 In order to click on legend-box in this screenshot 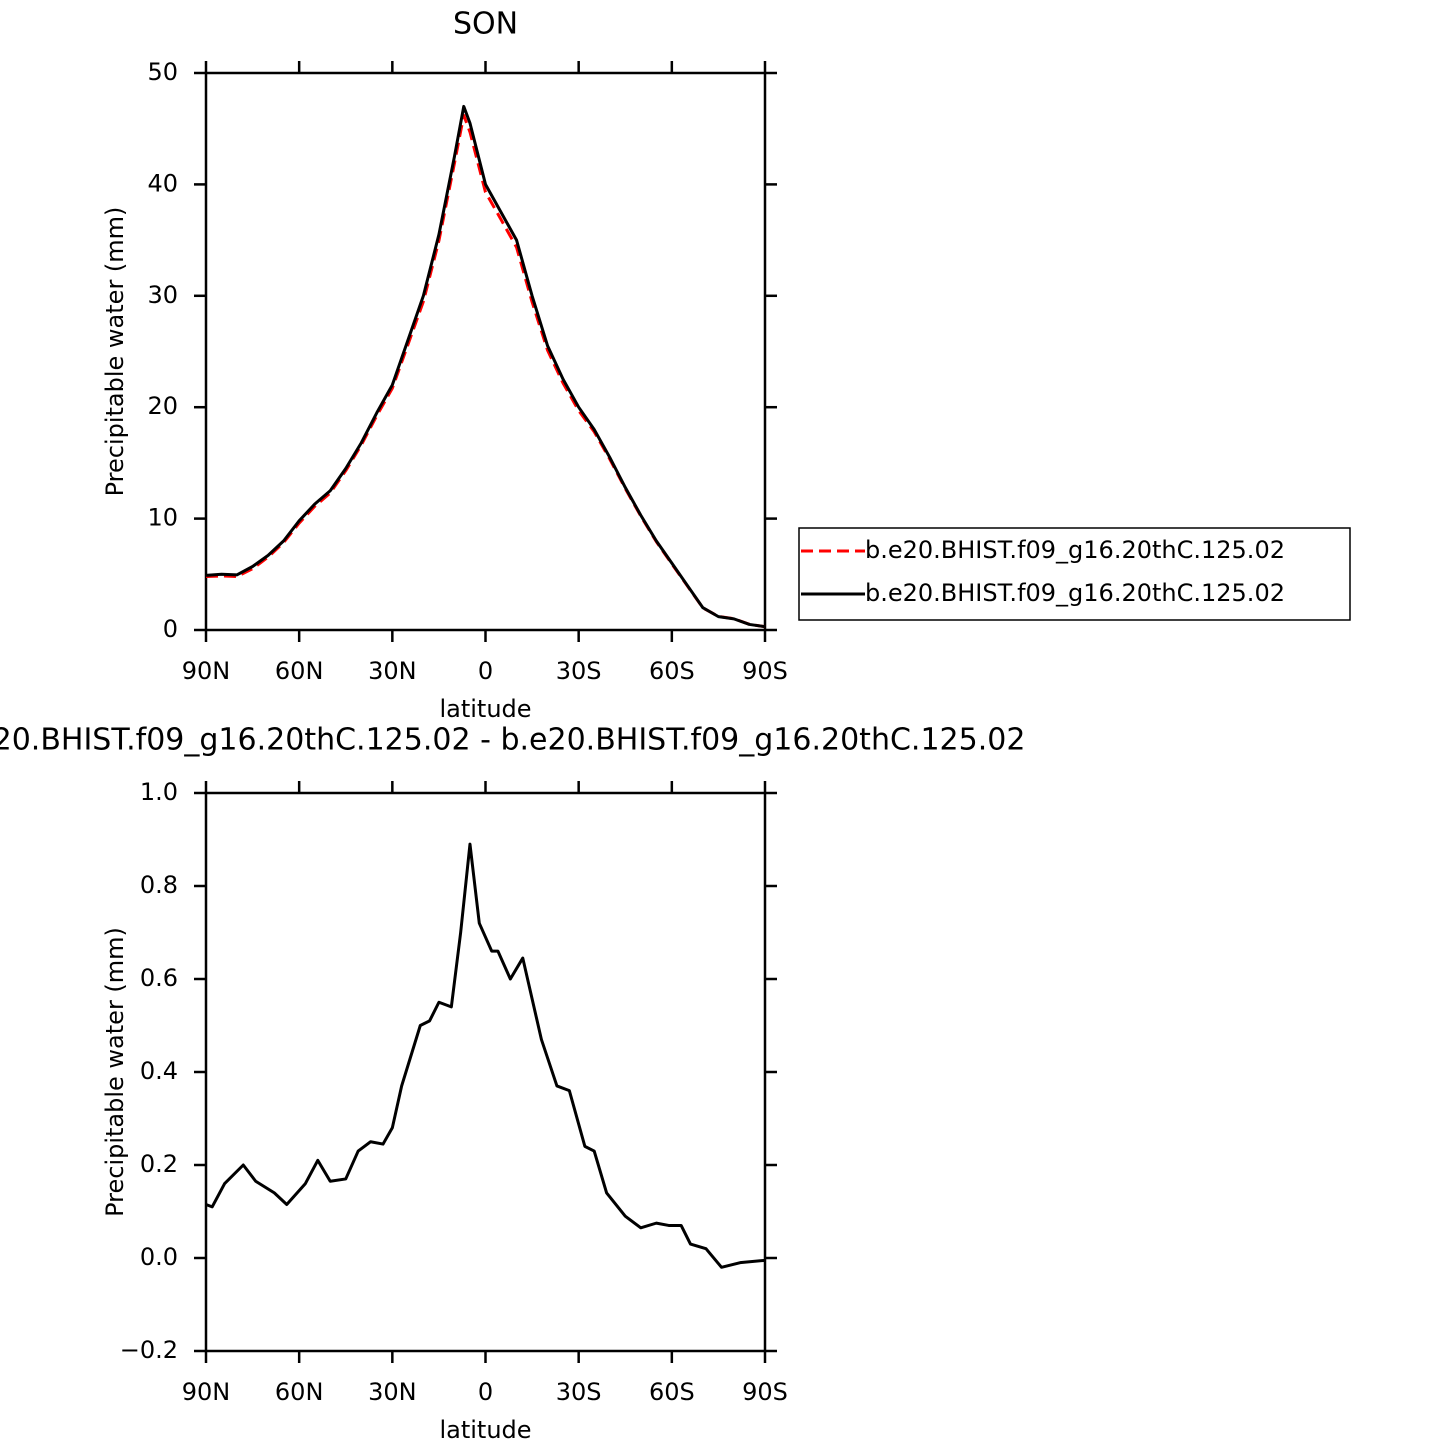, I will do `click(1074, 574)`.